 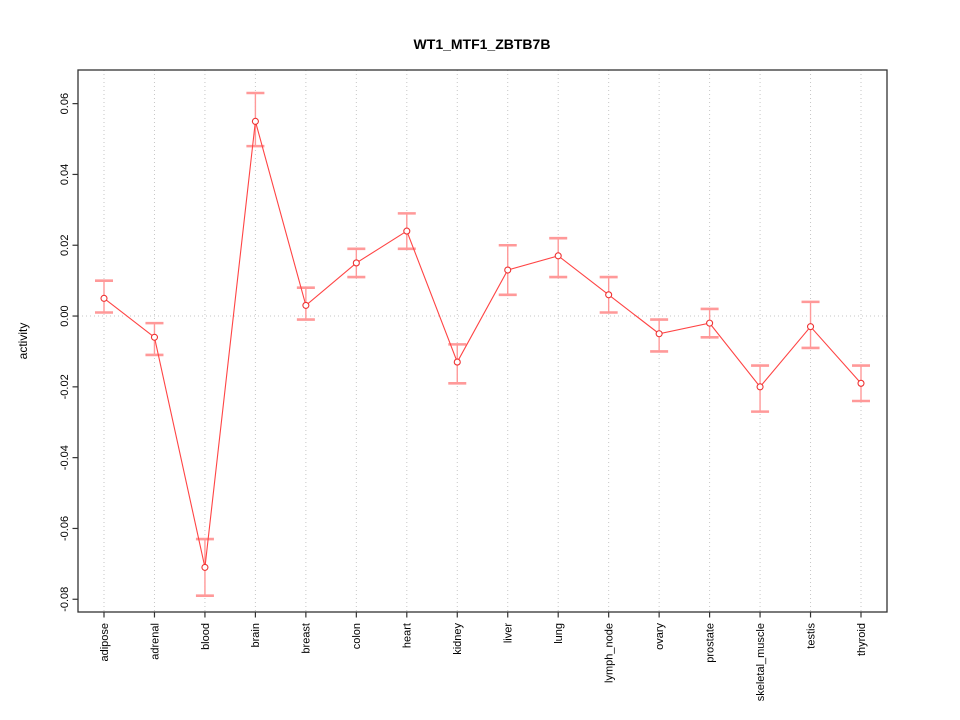 What do you see at coordinates (811, 636) in the screenshot?
I see `x-tick-label-testis: testis` at bounding box center [811, 636].